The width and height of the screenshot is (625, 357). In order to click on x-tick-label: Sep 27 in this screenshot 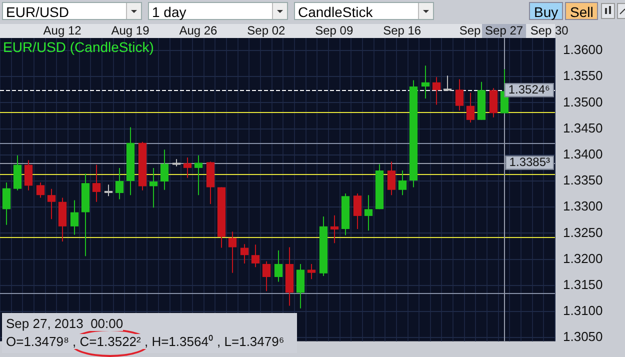, I will do `click(504, 30)`.